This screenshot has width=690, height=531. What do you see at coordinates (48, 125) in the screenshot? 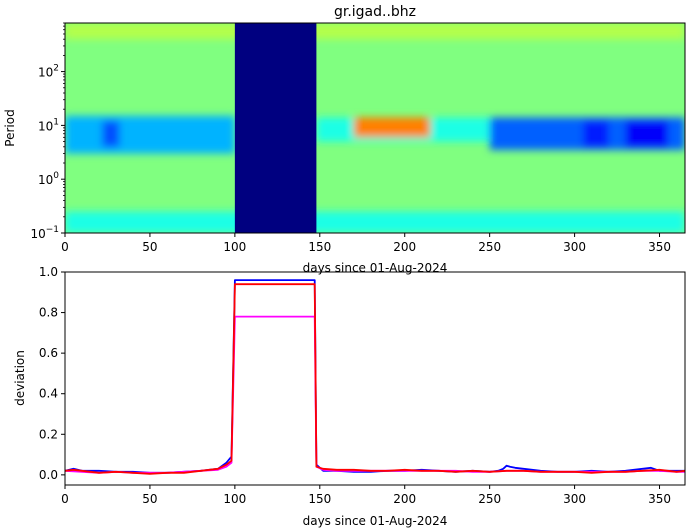
I see `y-tick-label: 10¹` at bounding box center [48, 125].